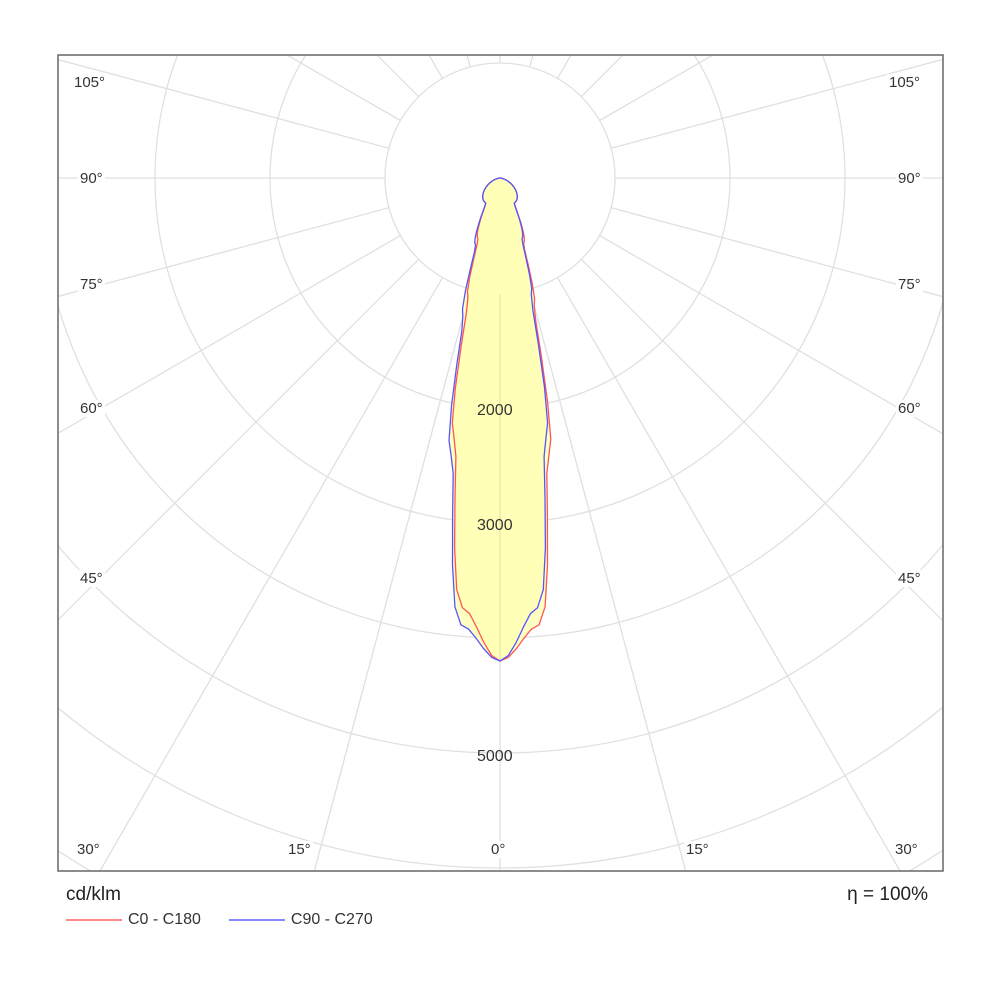 The width and height of the screenshot is (1000, 1000). Describe the element at coordinates (909, 178) in the screenshot. I see `angle-label-right: 90°` at that location.